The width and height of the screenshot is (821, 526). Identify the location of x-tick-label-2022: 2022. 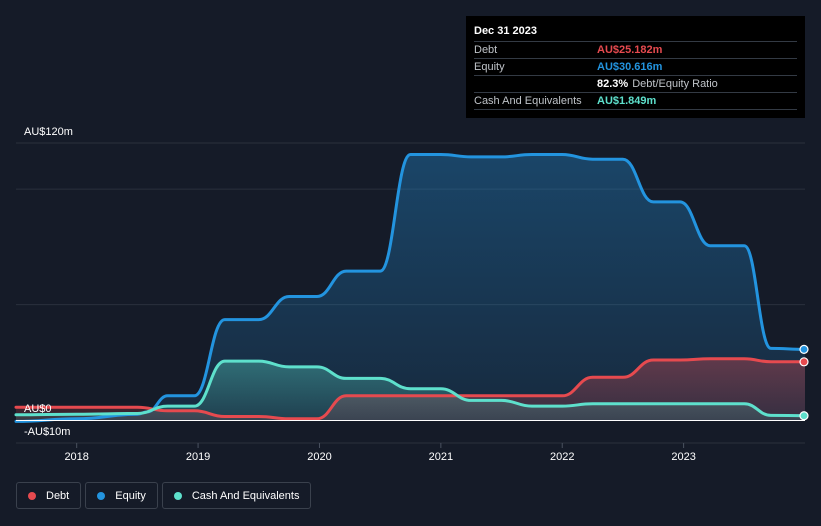
(562, 457).